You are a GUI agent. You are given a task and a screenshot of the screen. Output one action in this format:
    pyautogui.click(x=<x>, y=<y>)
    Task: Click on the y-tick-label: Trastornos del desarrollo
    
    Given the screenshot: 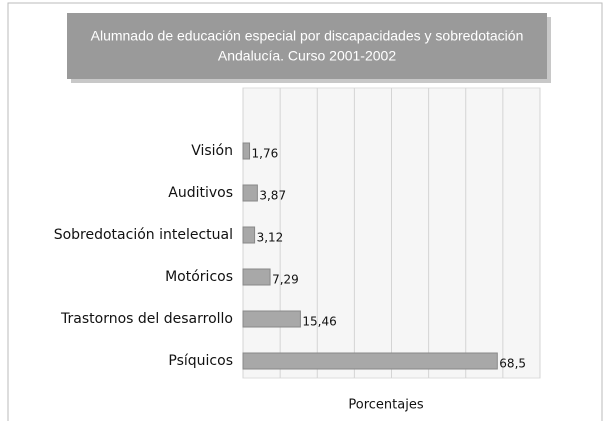 What is the action you would take?
    pyautogui.click(x=146, y=319)
    